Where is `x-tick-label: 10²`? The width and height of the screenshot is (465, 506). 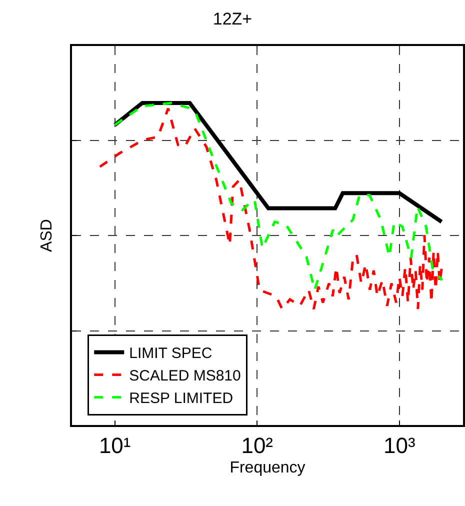
x-tick-label: 10² is located at coordinates (257, 445).